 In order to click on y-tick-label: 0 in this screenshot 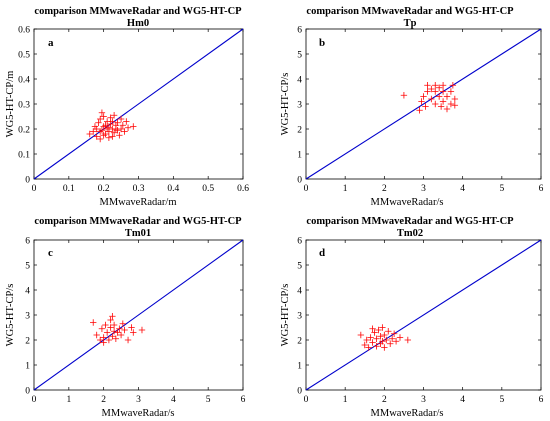, I will do `click(27, 392)`.